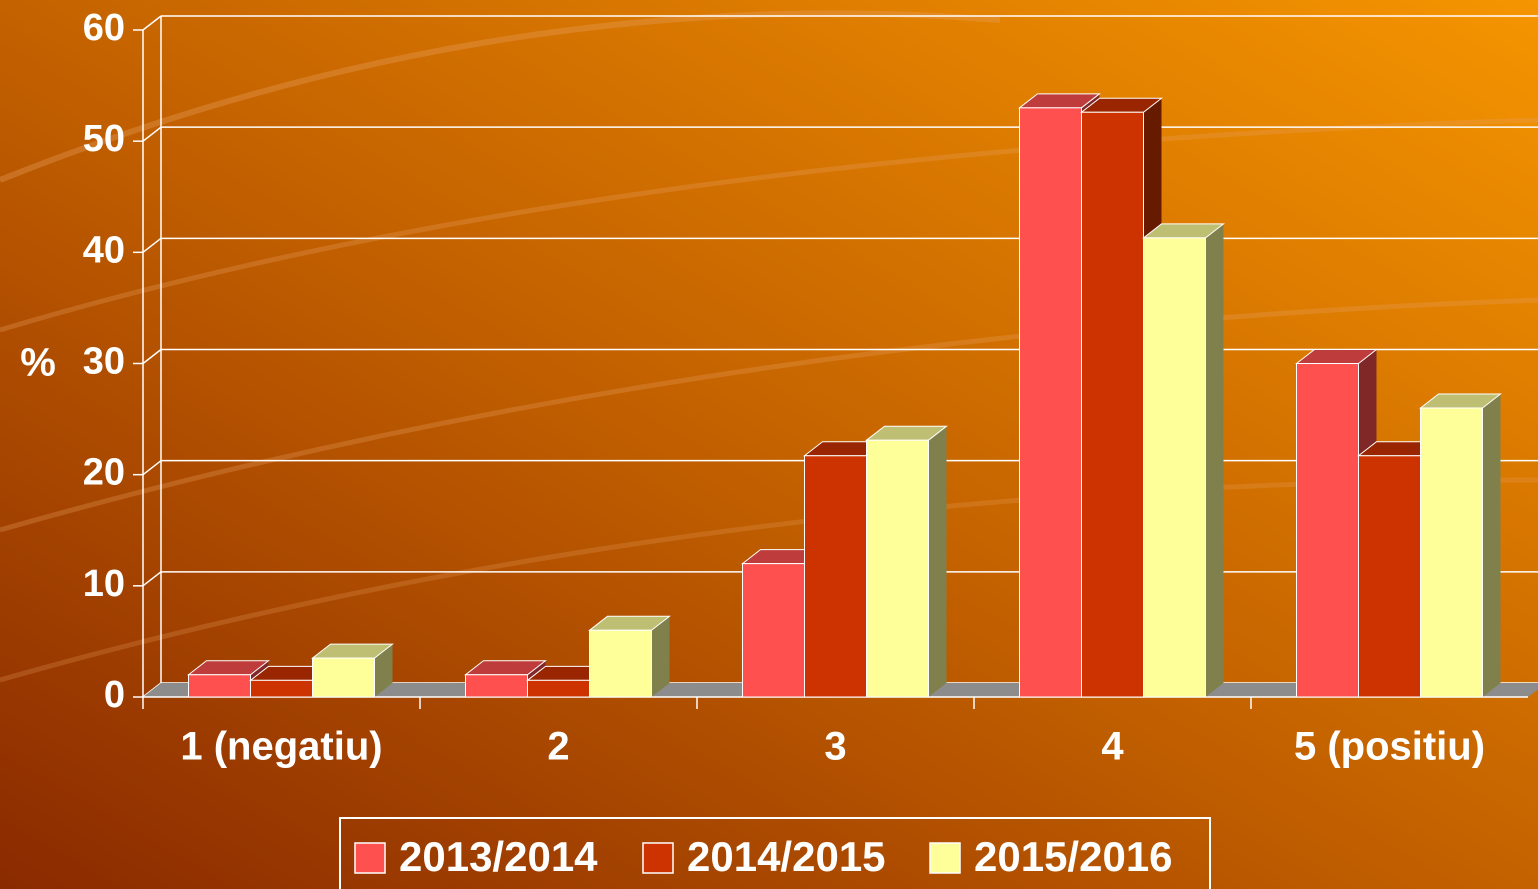 The image size is (1538, 889). Describe the element at coordinates (558, 747) in the screenshot. I see `x-tick-label: 2` at that location.